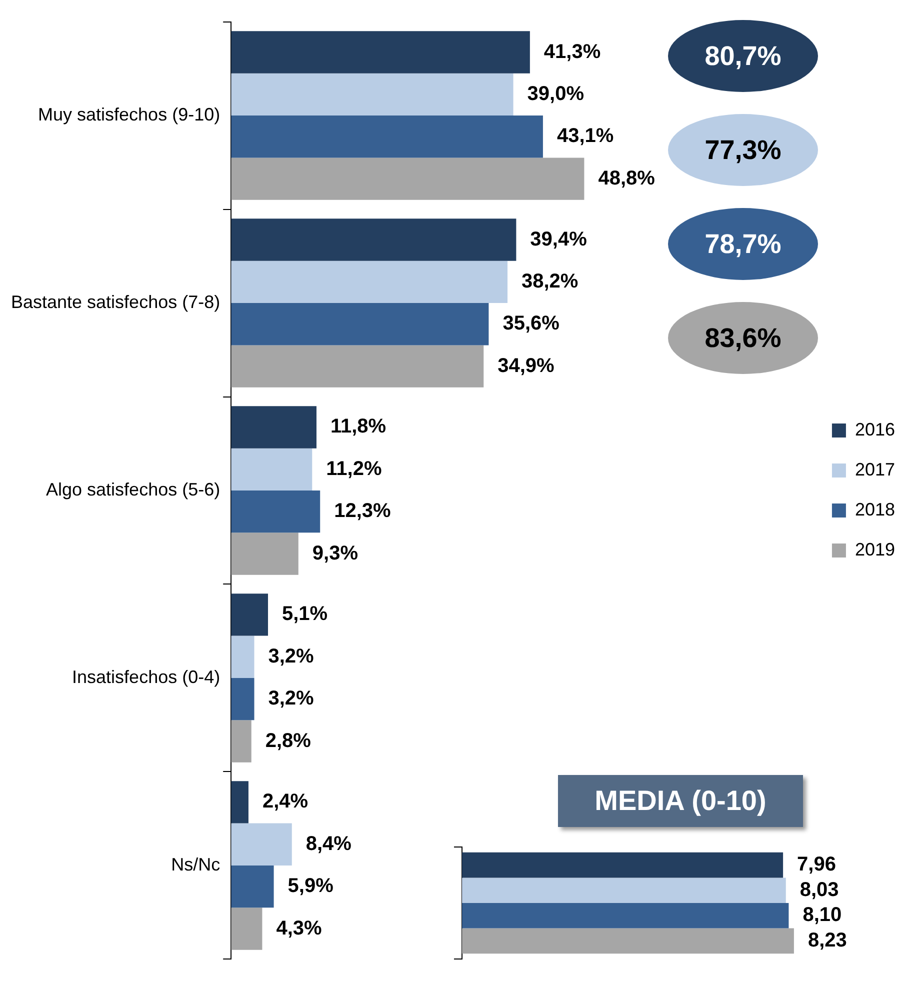  What do you see at coordinates (358, 427) in the screenshot?
I see `data-label: 11,8%` at bounding box center [358, 427].